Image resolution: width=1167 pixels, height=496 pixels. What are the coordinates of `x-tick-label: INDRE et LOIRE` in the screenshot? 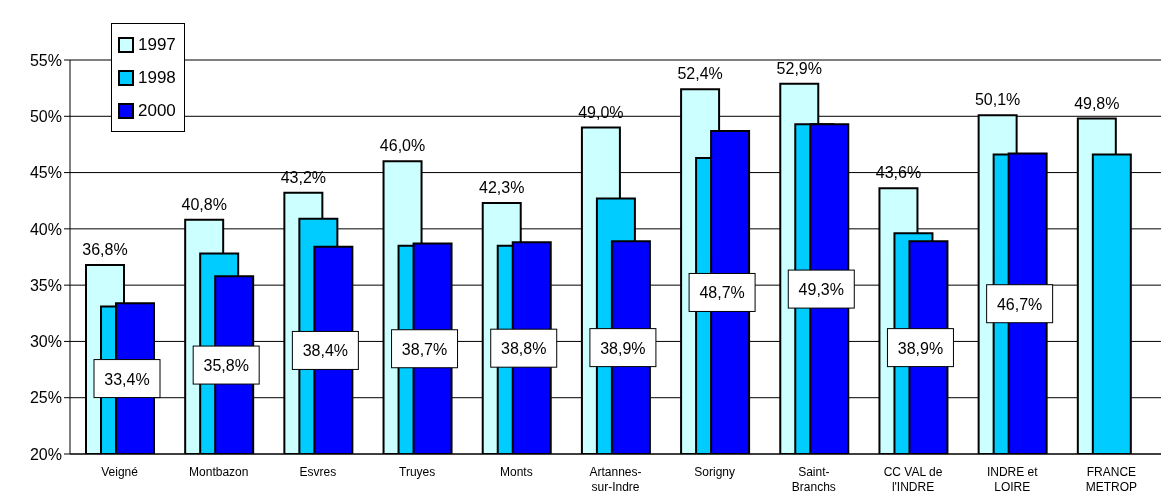 It's located at (1012, 479).